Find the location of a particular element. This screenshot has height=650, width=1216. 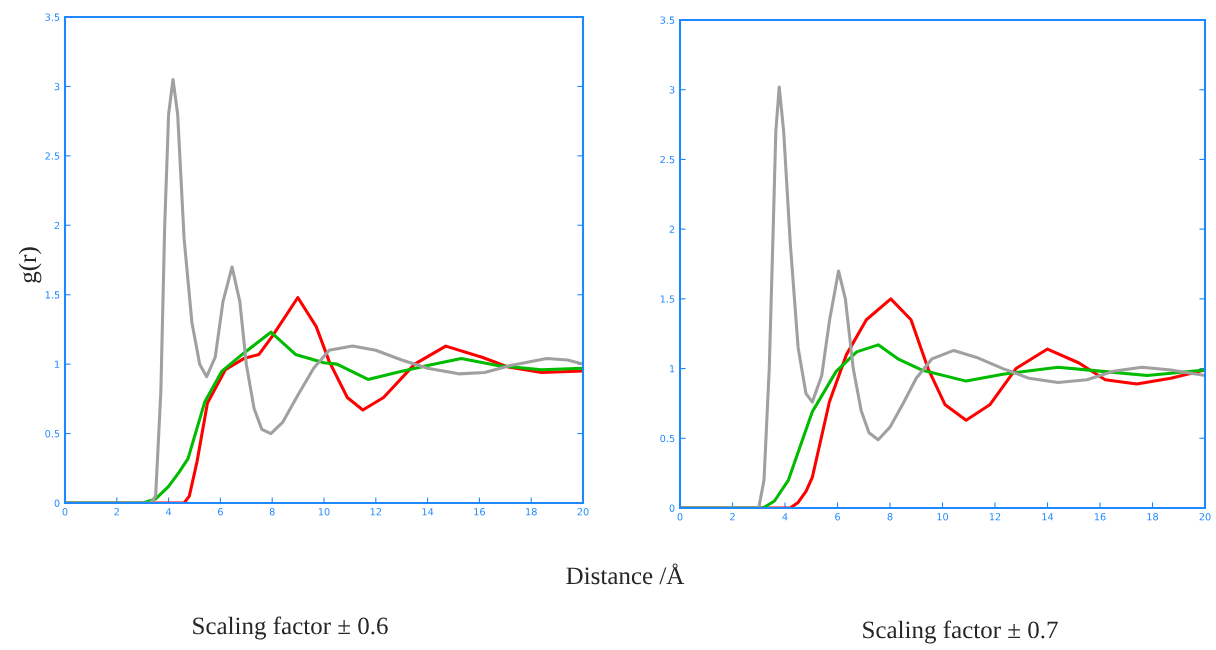

y-tick-label: 0 is located at coordinates (57, 503).